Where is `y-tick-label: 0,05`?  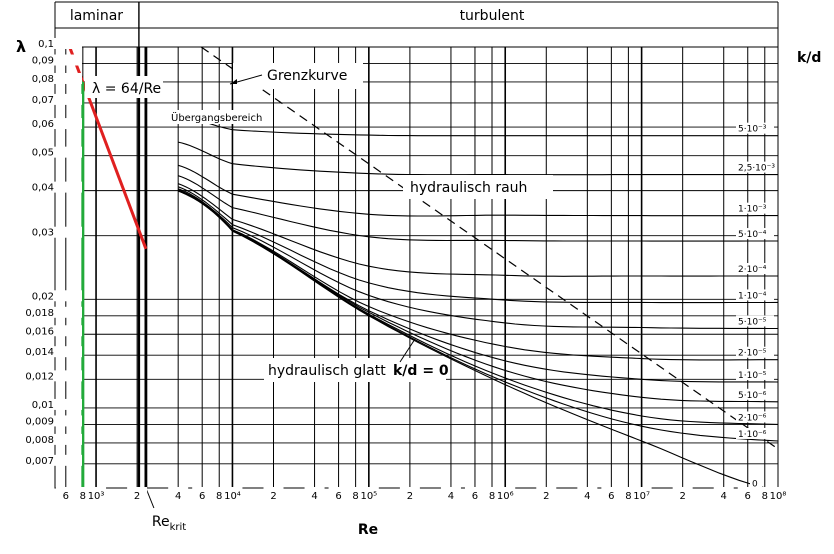 y-tick-label: 0,05 is located at coordinates (43, 153).